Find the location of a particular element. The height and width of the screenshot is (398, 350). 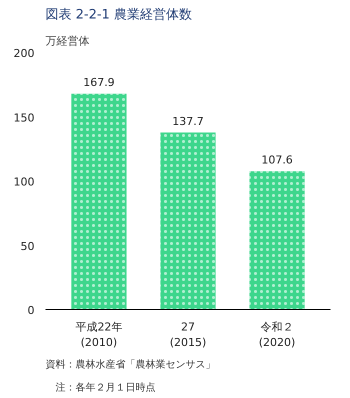

data-label: 107.6 is located at coordinates (277, 160).